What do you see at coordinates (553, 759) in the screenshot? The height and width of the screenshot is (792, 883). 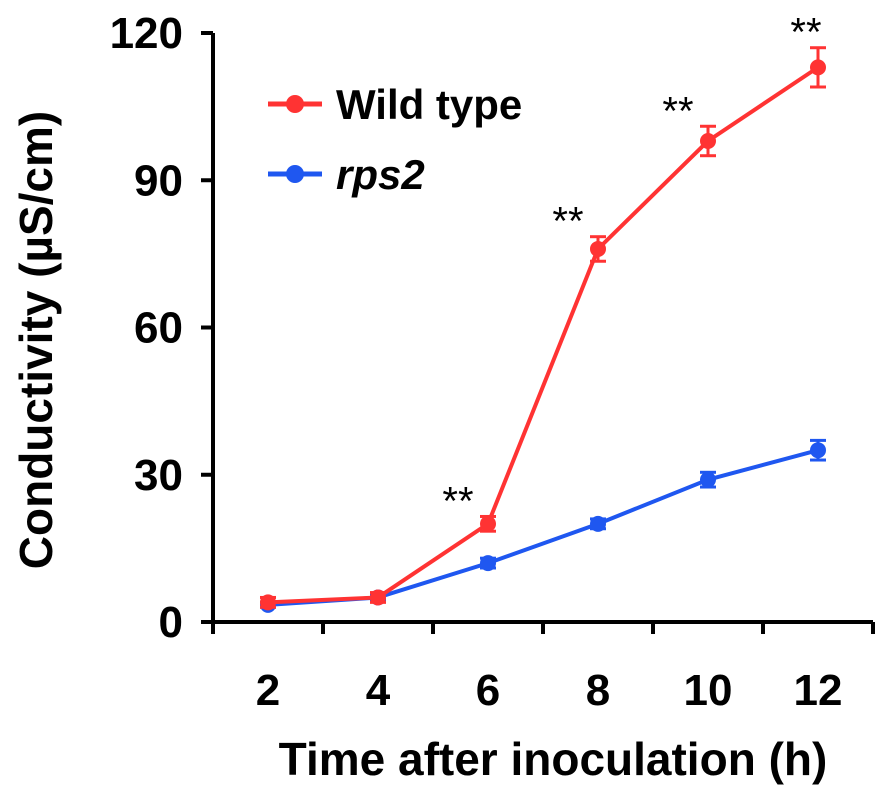 I see `x-axis-title: Time after inoculation (h)` at bounding box center [553, 759].